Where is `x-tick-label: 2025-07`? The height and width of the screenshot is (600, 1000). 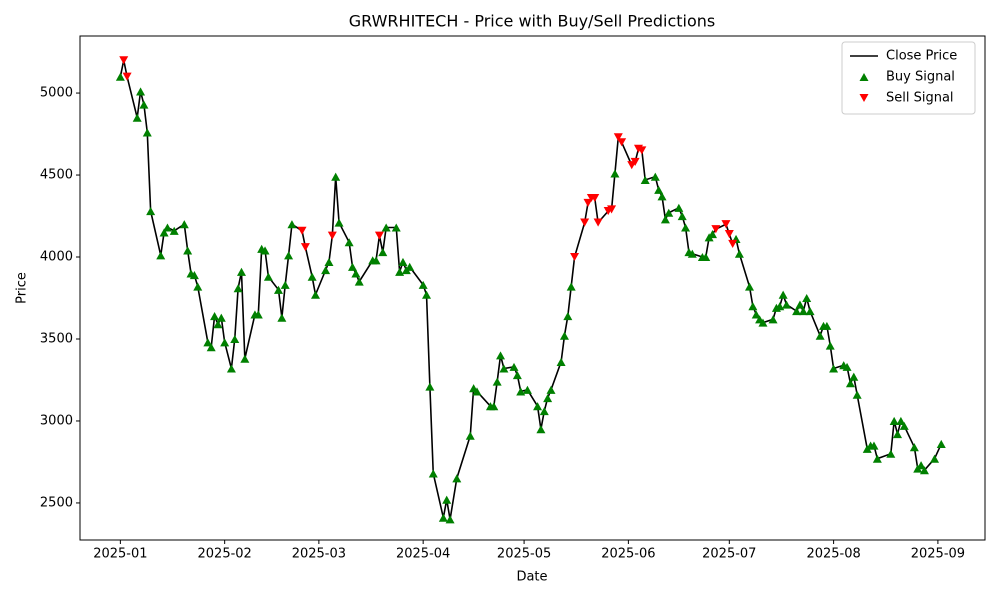
x-tick-label: 2025-07 is located at coordinates (729, 554).